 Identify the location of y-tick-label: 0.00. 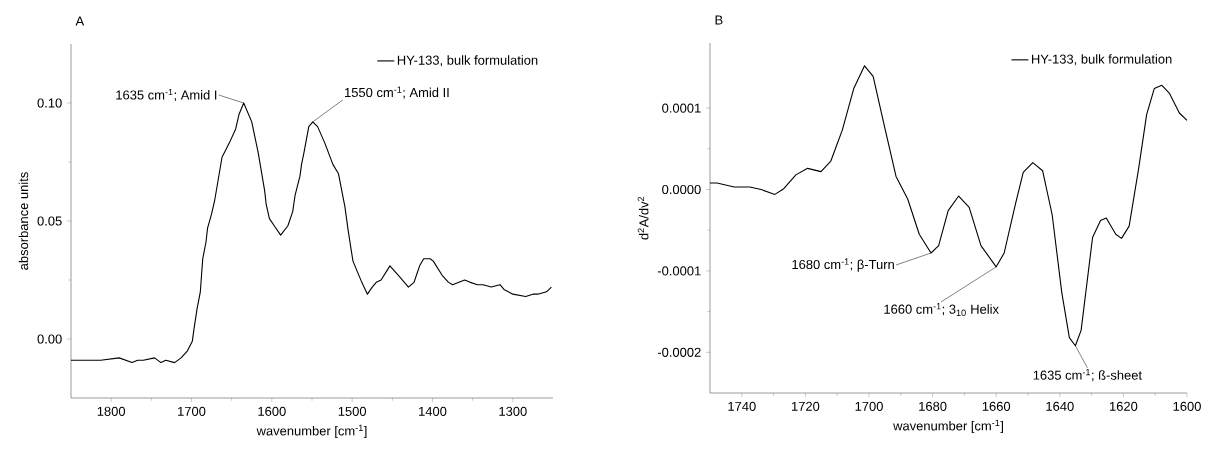
(49, 339).